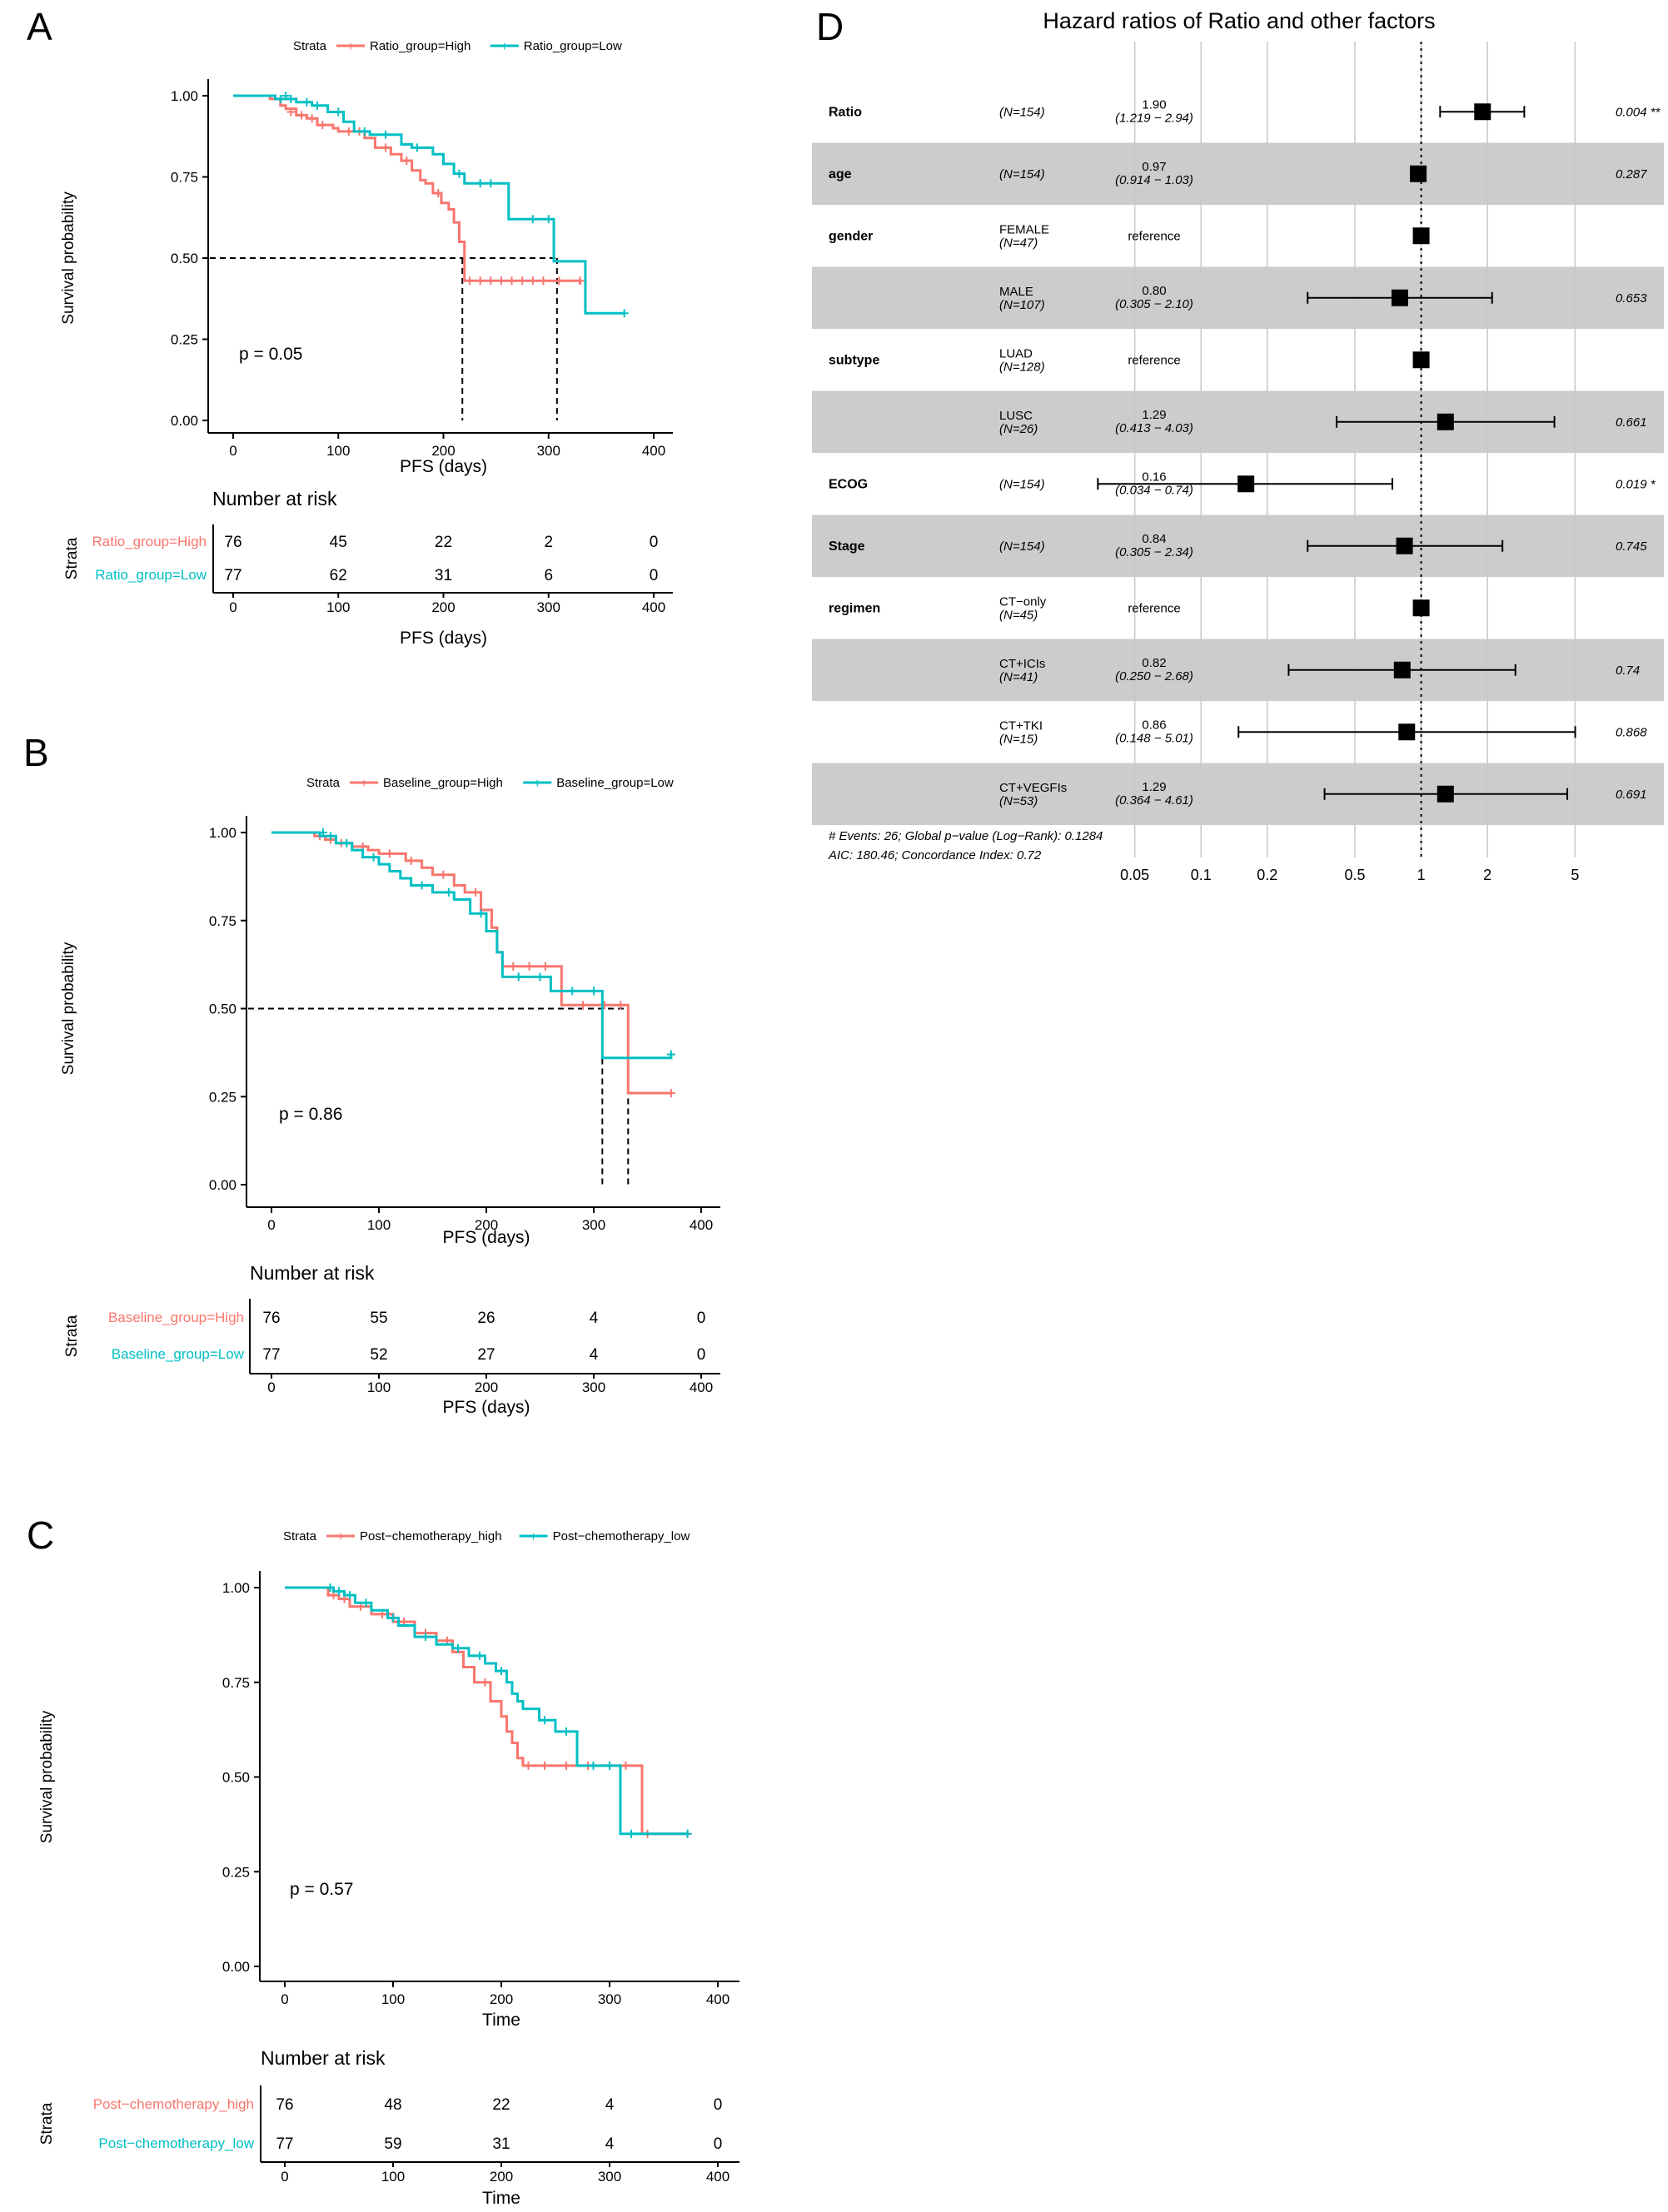 The height and width of the screenshot is (2212, 1668). I want to click on y-tick-label: 0.00, so click(236, 1967).